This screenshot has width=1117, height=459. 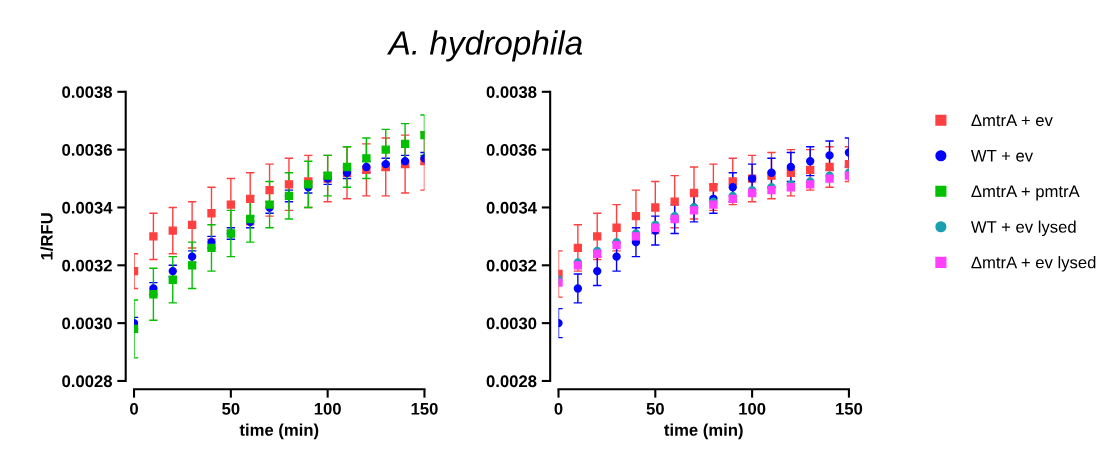 I want to click on legend-label: ΔmtrA + ev, so click(x=1012, y=120).